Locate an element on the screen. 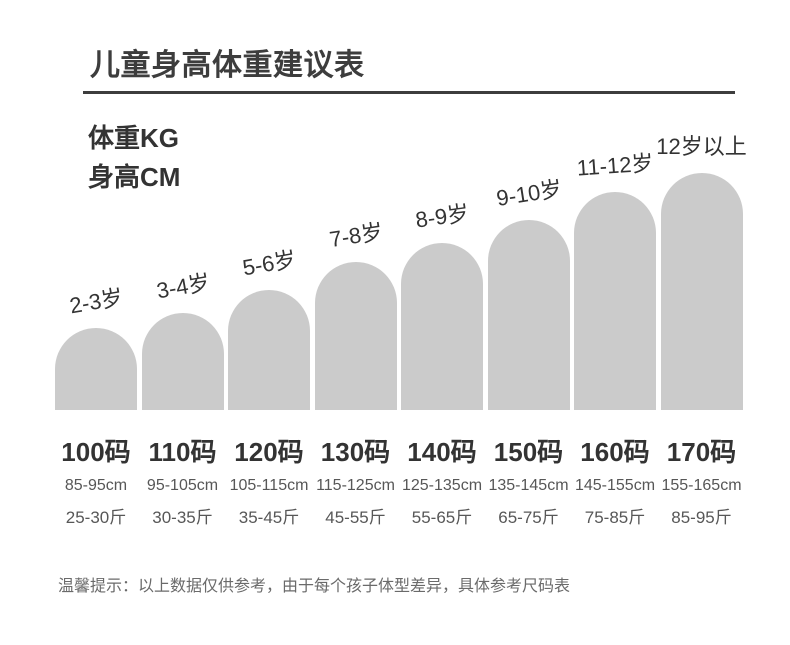 Image resolution: width=790 pixels, height=645 pixels. weight-range-label-cell: 75-85斤 is located at coordinates (615, 515).